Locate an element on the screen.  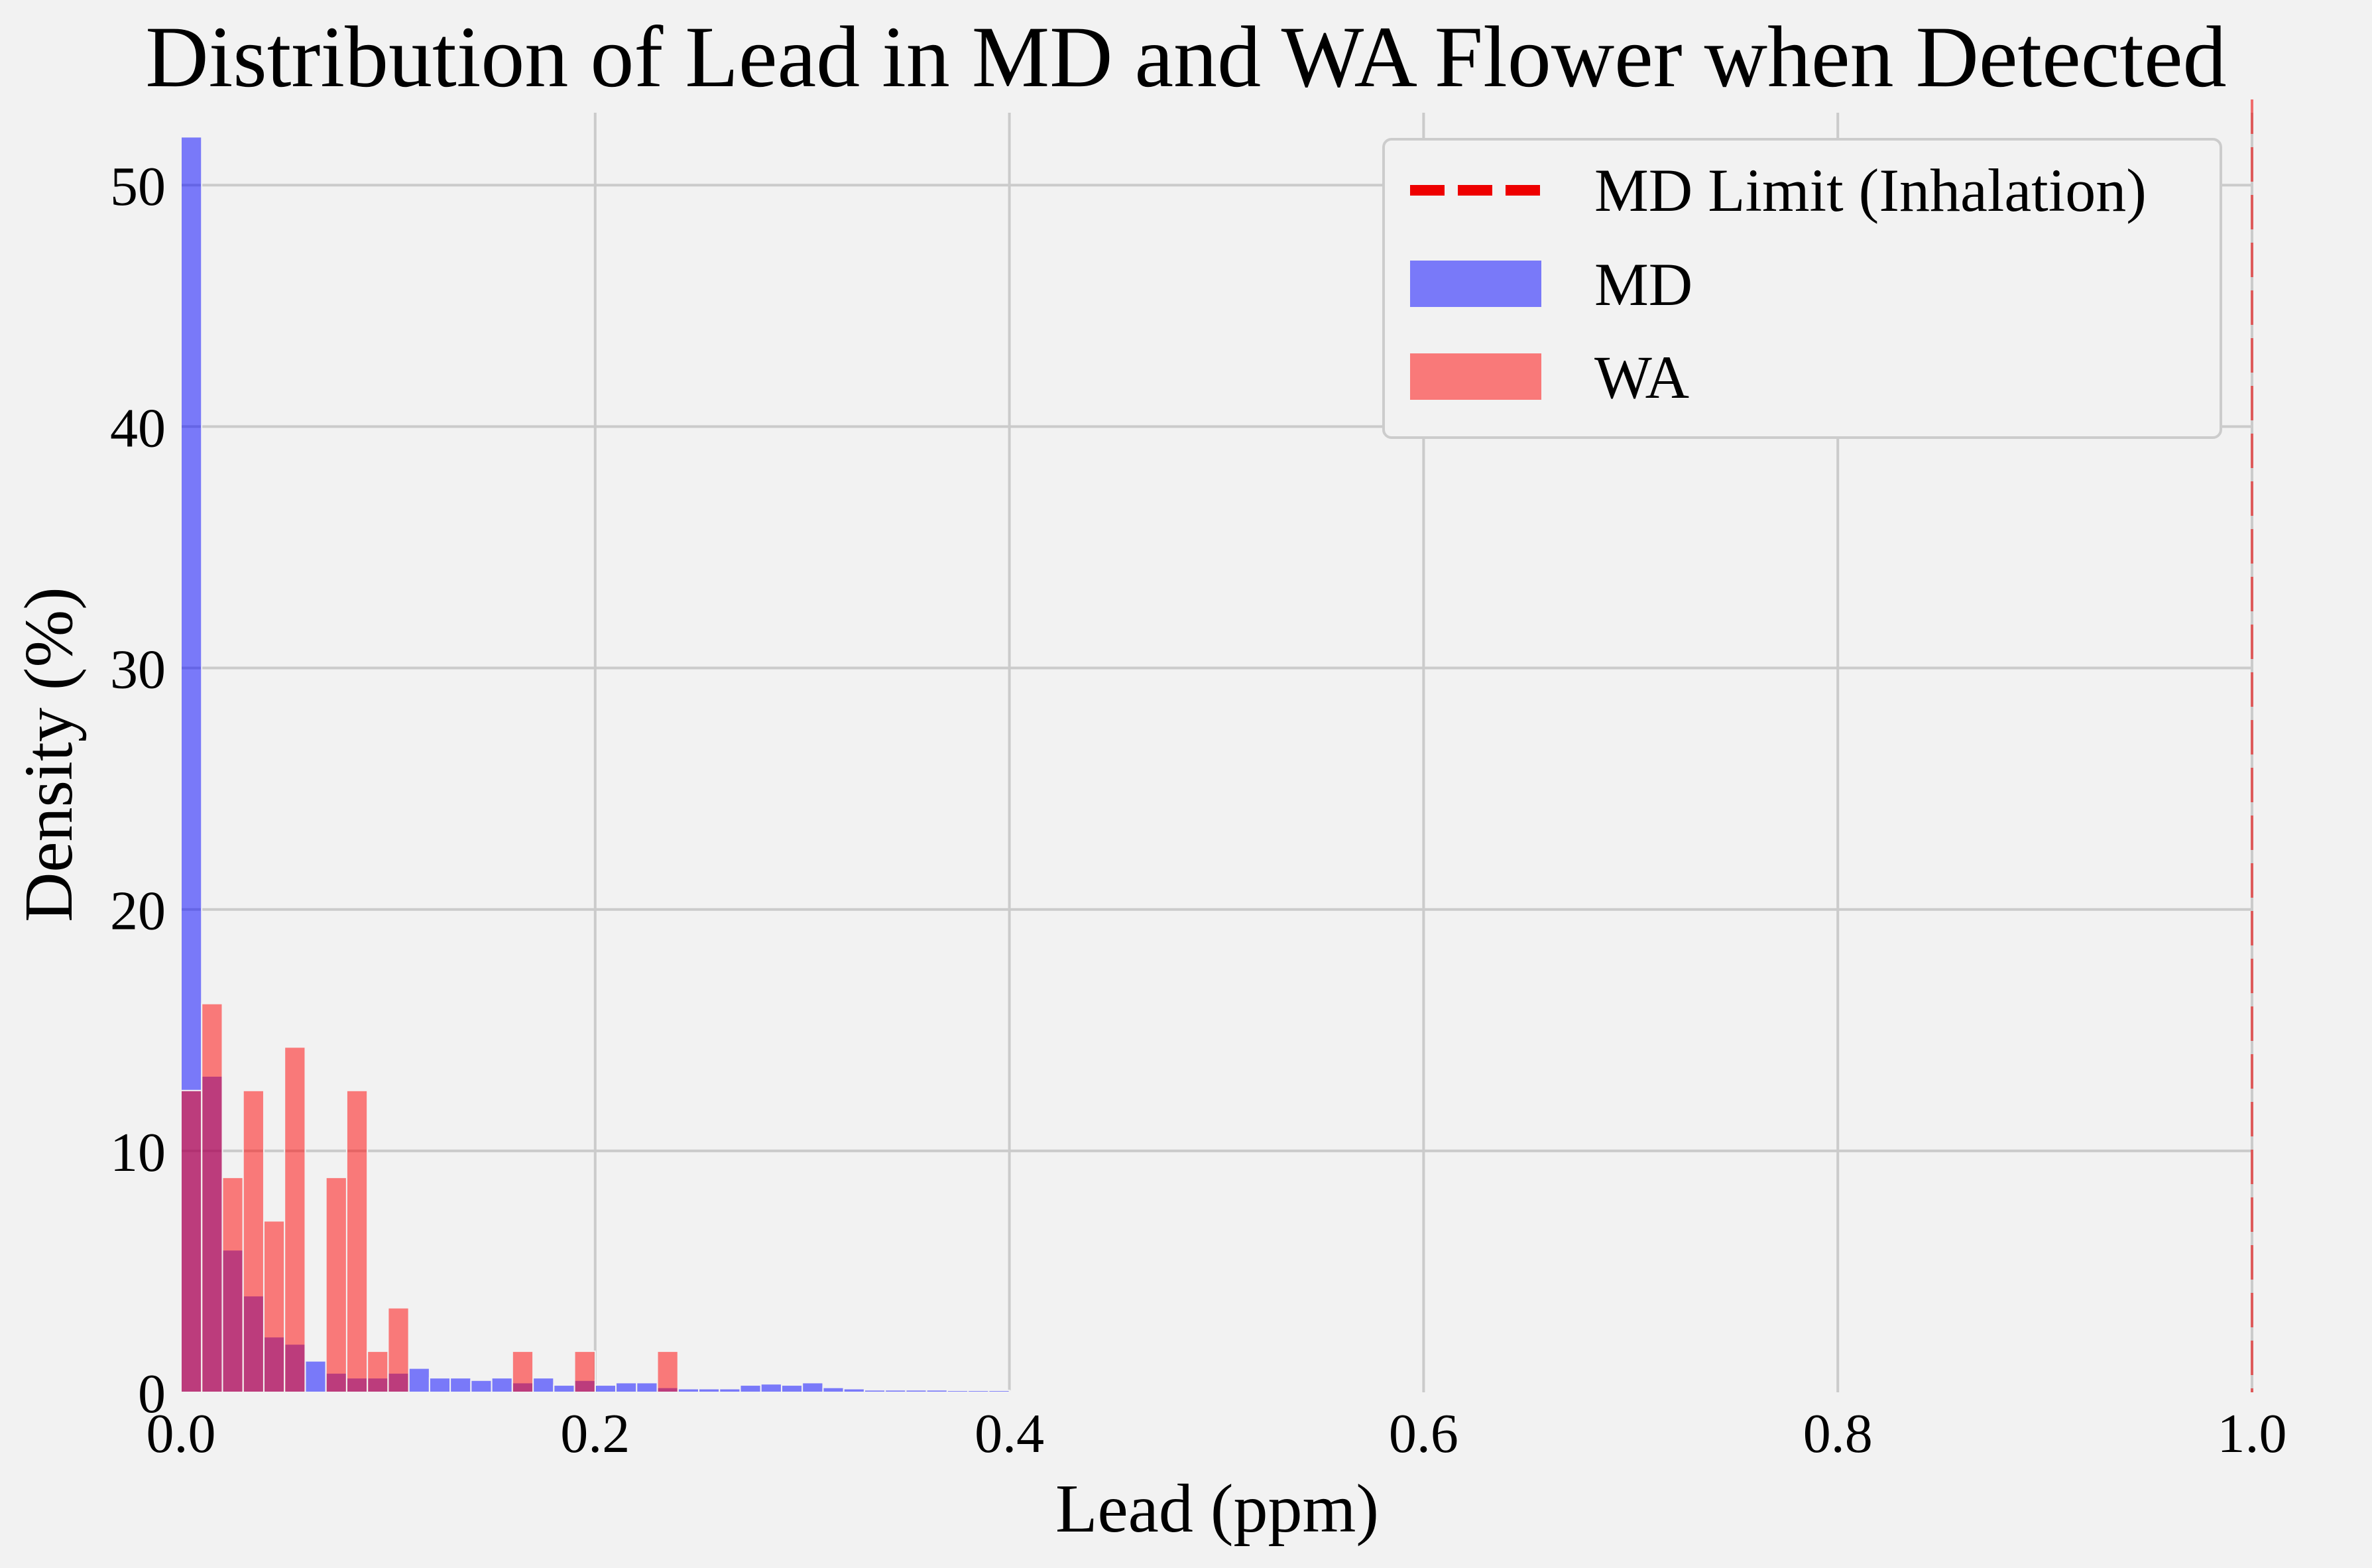
x-axis-label: Lead (ppm) is located at coordinates (1217, 1509).